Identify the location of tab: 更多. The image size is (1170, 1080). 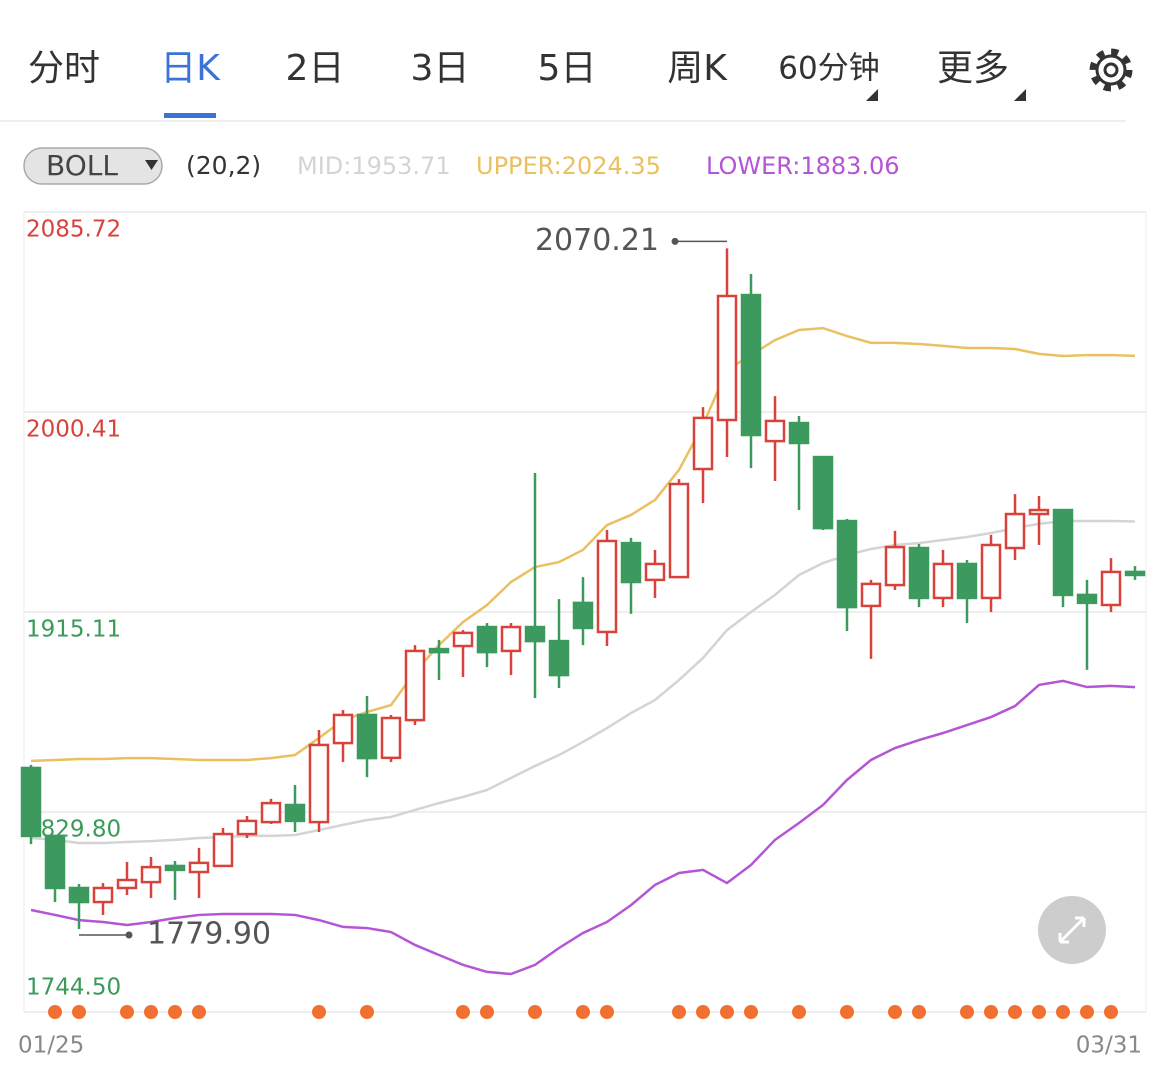
(973, 68).